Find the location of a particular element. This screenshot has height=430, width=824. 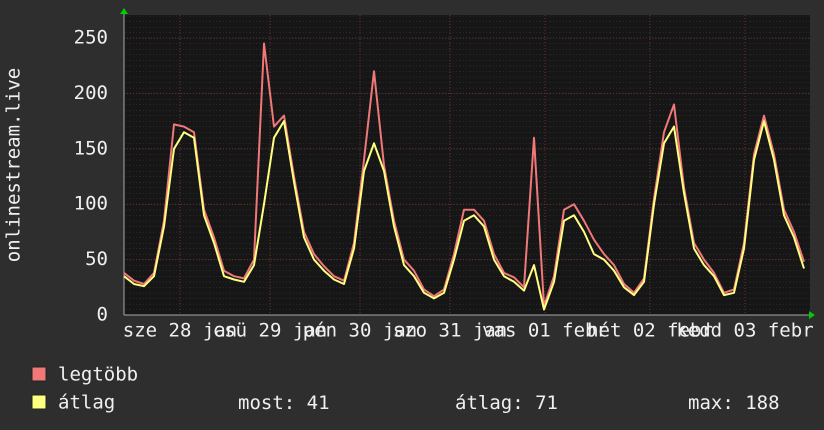

y-axis-label: onlinestream.live is located at coordinates (14, 165).